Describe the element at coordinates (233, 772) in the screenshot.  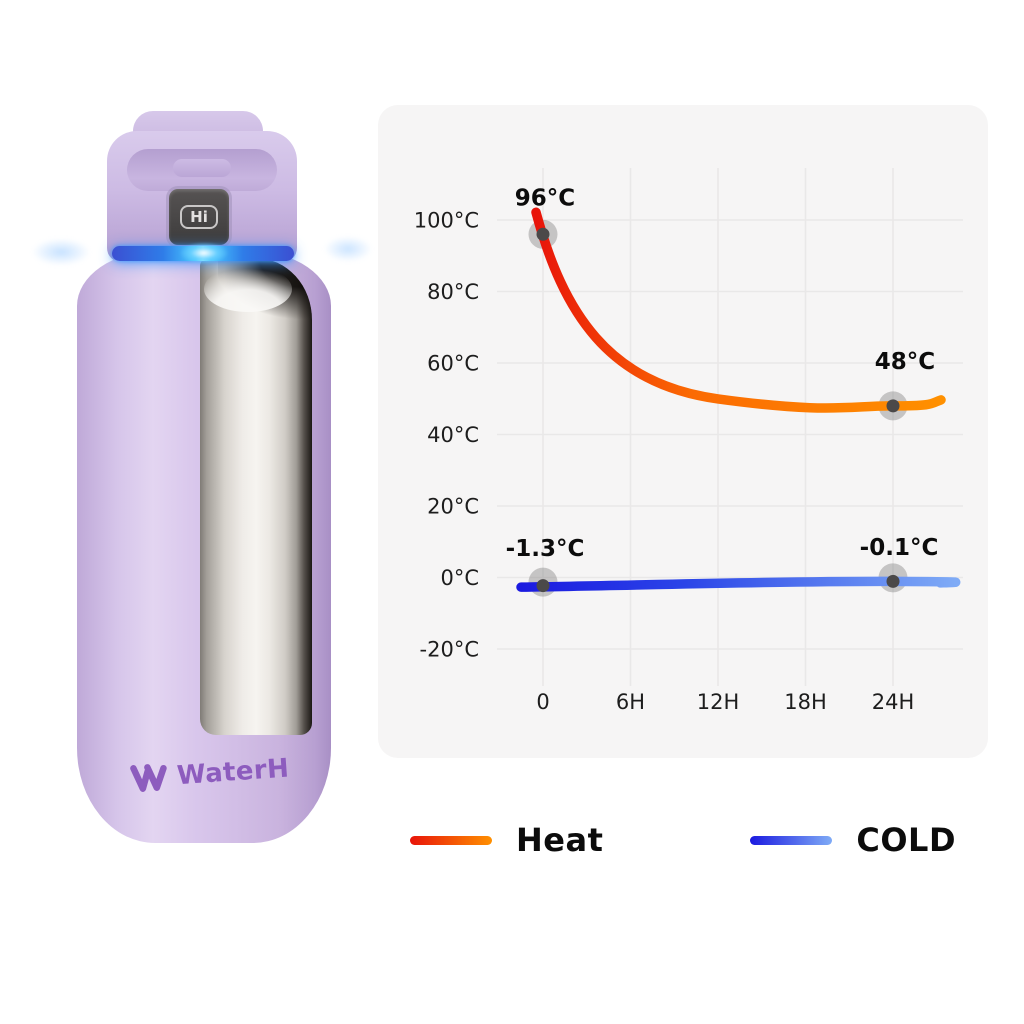
I see `brand-name: WaterH` at that location.